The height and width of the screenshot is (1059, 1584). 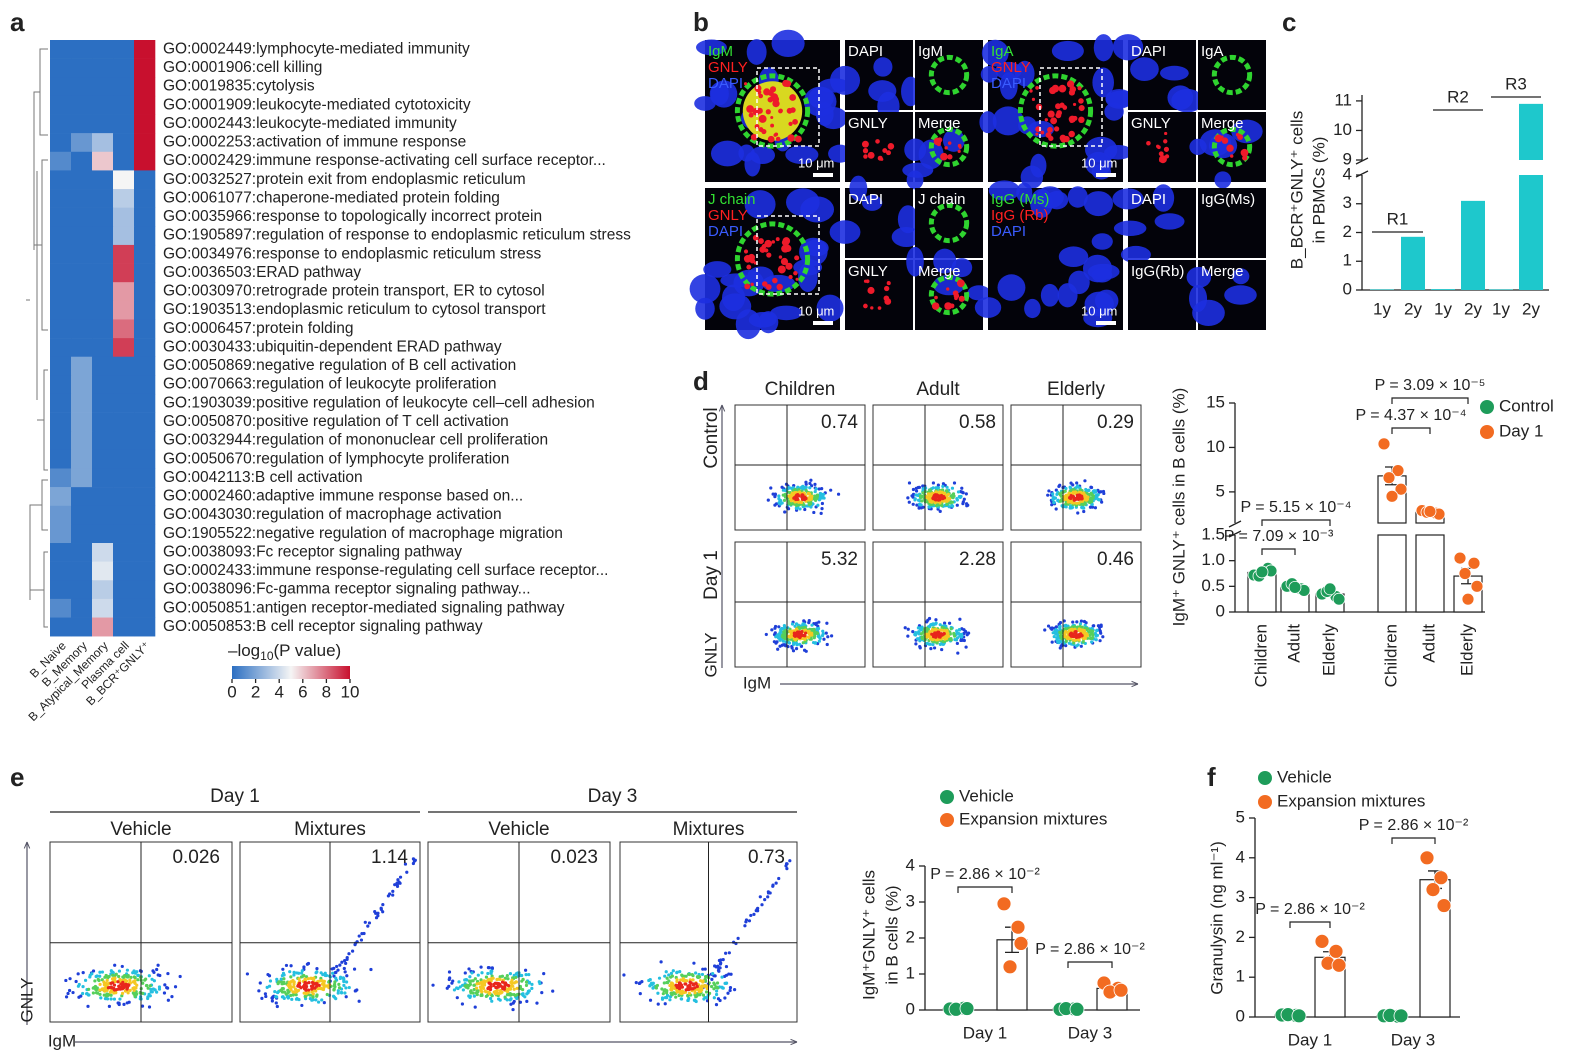 I want to click on go-term: GO:0002443:leukocyte-mediated immunity, so click(x=310, y=123).